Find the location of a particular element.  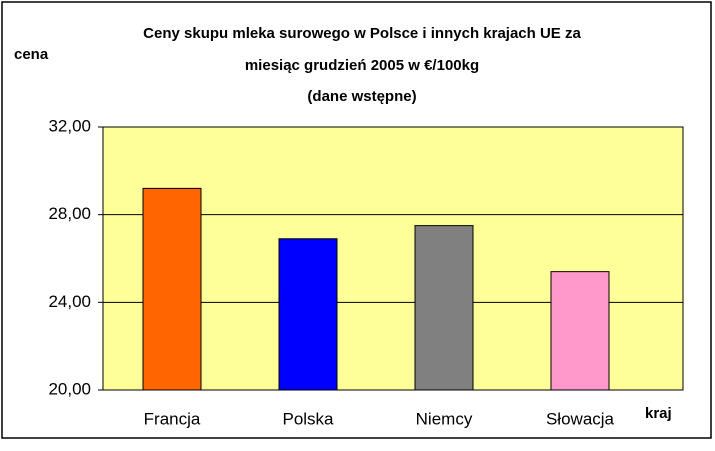

y-tick-label: 20,00 is located at coordinates (69, 388).